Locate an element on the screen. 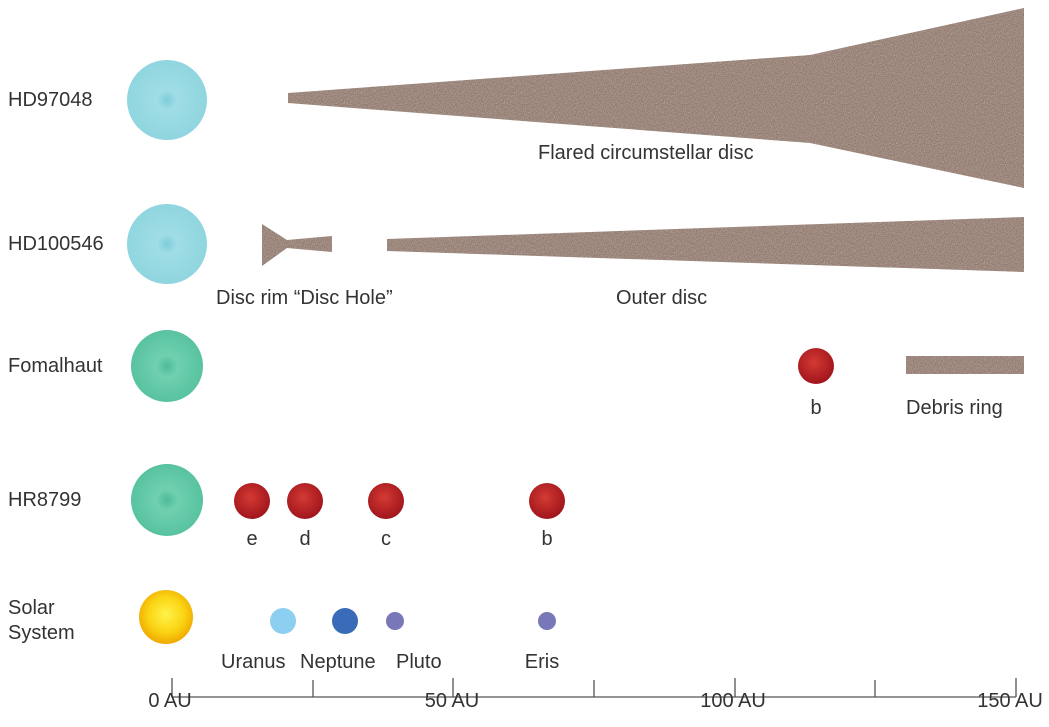 The image size is (1049, 727). neptune is located at coordinates (345, 621).